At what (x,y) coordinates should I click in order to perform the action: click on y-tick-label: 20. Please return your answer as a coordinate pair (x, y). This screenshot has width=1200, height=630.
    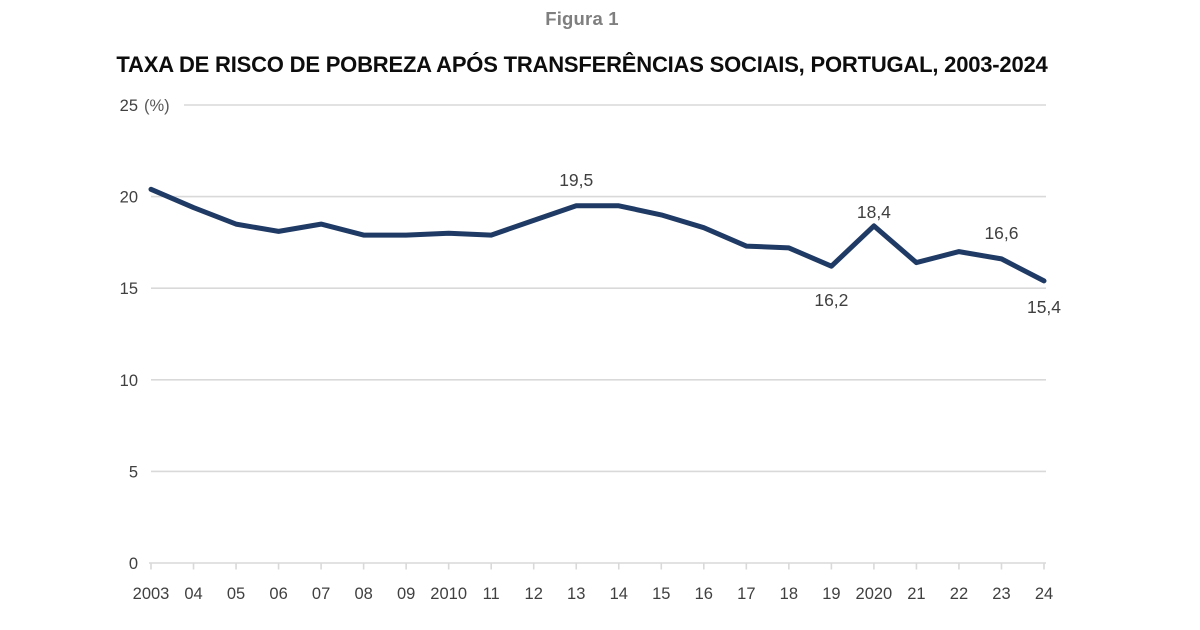
    Looking at the image, I should click on (129, 198).